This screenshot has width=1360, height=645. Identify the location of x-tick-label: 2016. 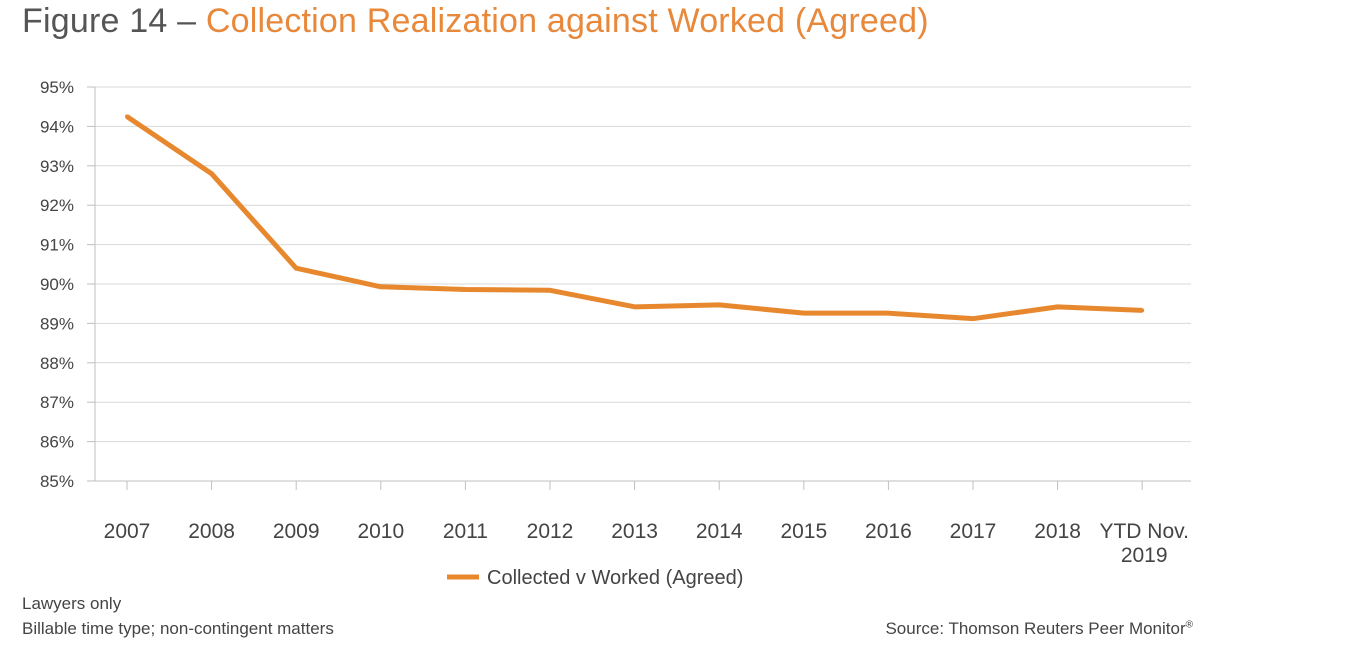
(888, 531).